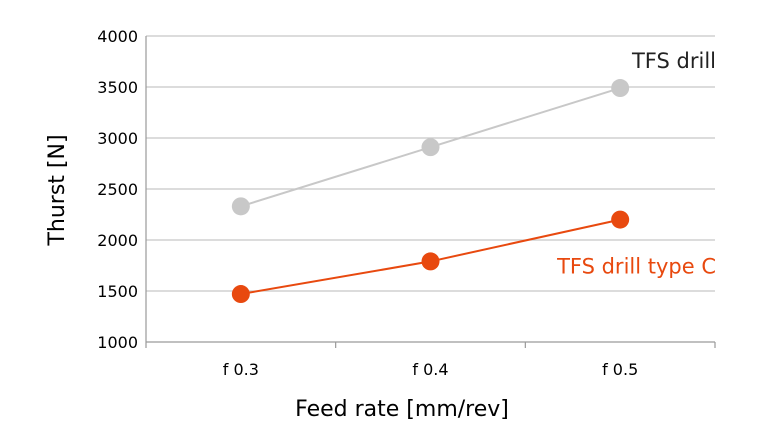 The height and width of the screenshot is (432, 768). Describe the element at coordinates (117, 36) in the screenshot. I see `y-tick-label: 4000` at that location.